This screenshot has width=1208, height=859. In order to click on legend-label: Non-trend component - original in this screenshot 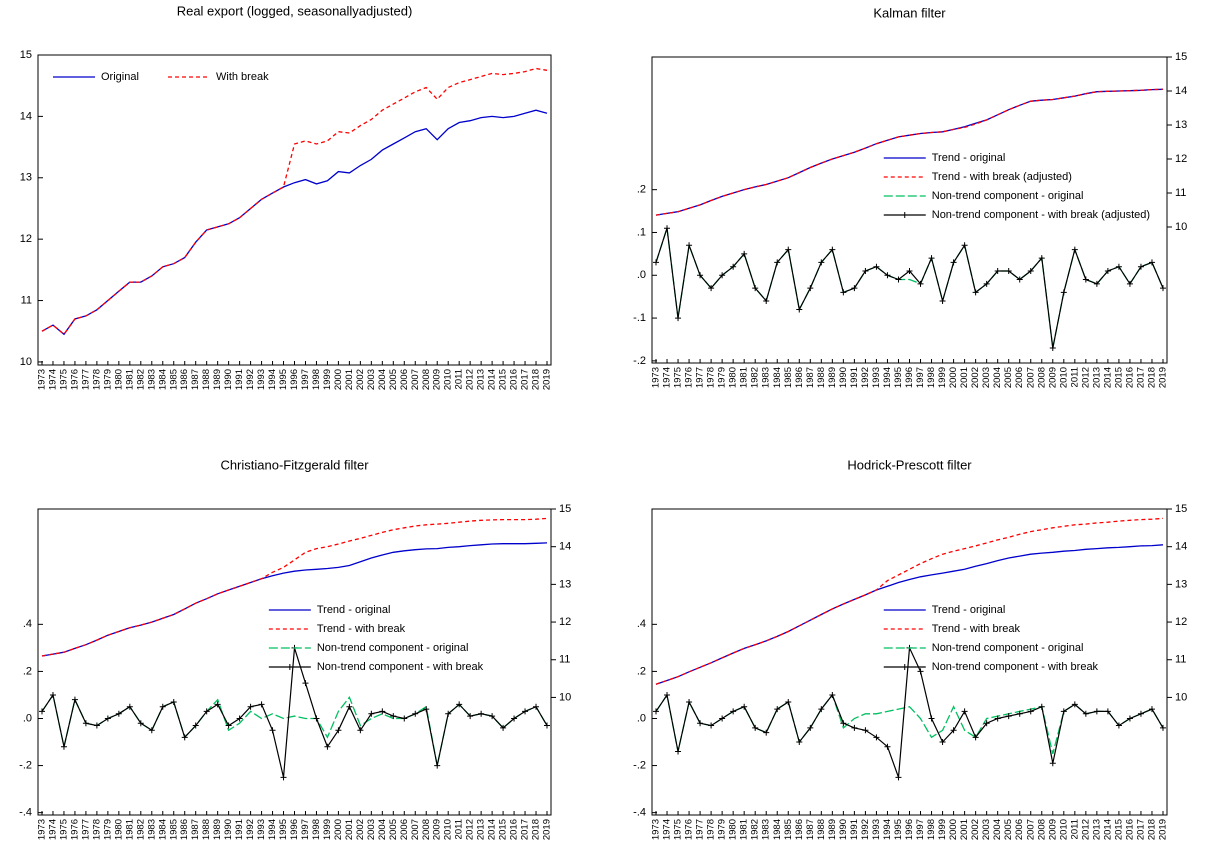, I will do `click(1008, 648)`.